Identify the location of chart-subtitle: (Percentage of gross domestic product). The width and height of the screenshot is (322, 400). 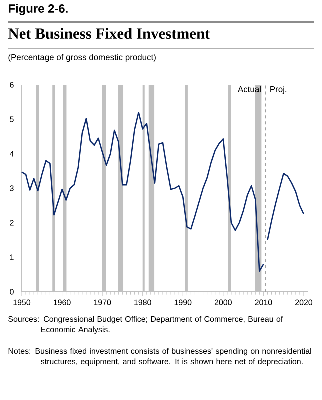
(82, 58).